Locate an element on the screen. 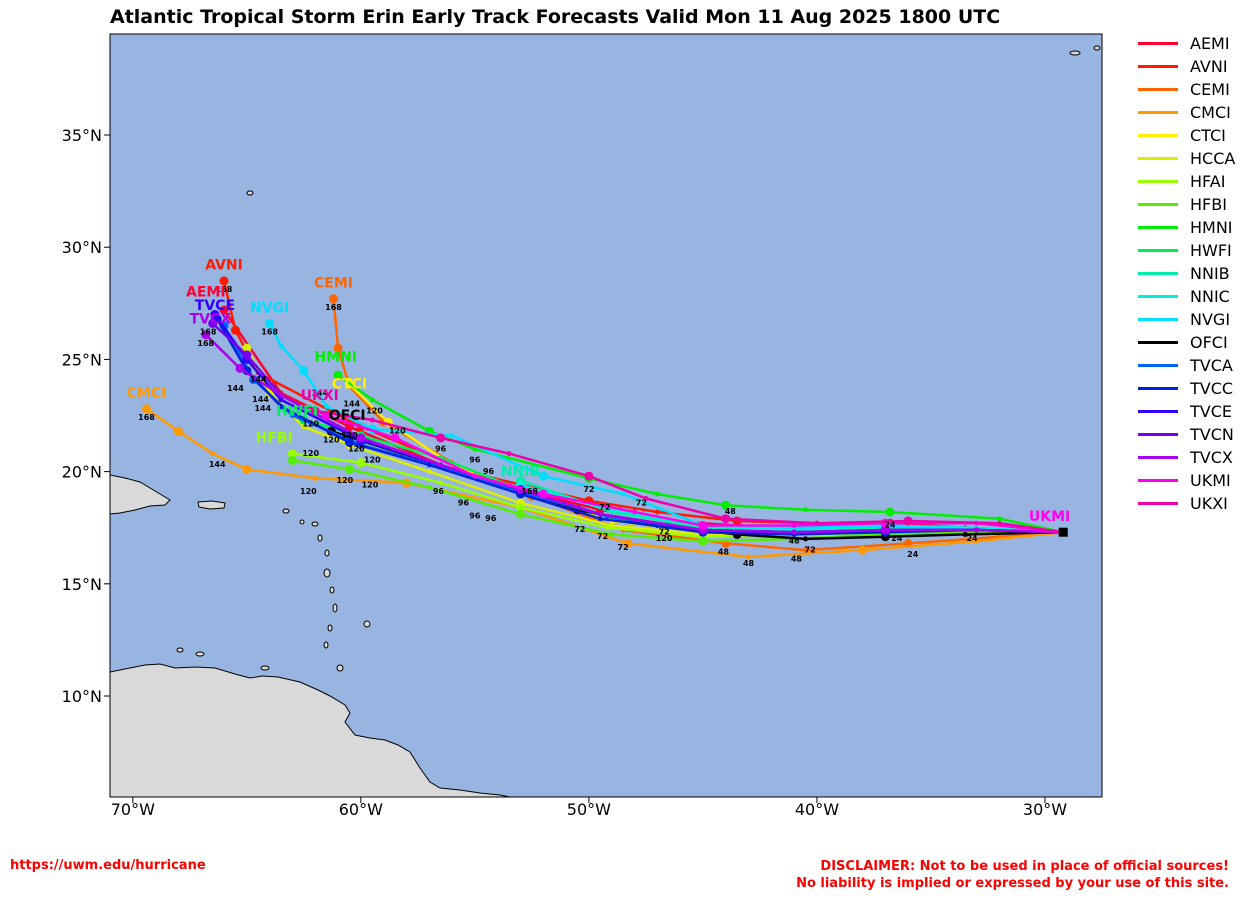  site-url-link: https://uwm.edu/hurricane is located at coordinates (108, 865).